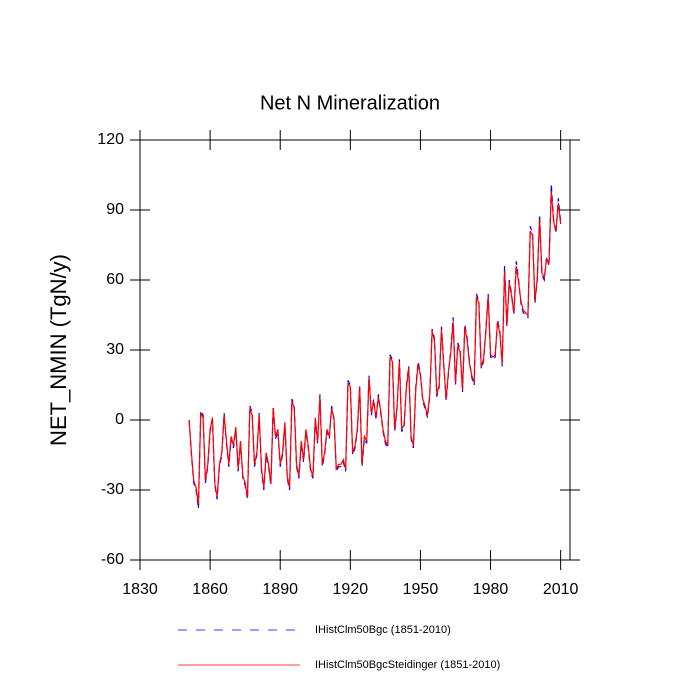 This screenshot has height=700, width=700. Describe the element at coordinates (383, 630) in the screenshot. I see `legend-label: IHistClm50Bgc (1851-2010)` at that location.